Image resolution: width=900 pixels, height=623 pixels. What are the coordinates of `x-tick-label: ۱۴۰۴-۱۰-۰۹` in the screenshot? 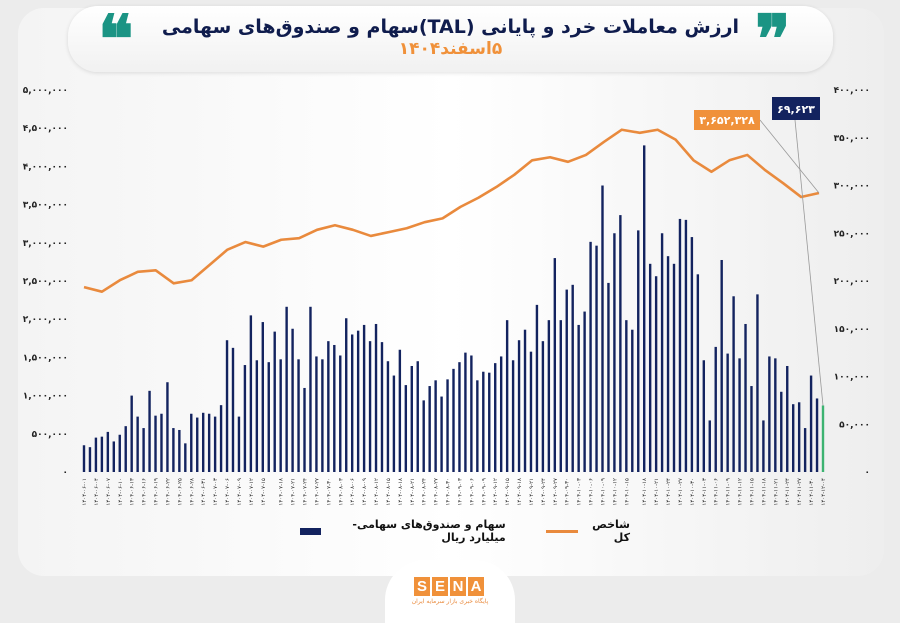 It's located at (603, 492).